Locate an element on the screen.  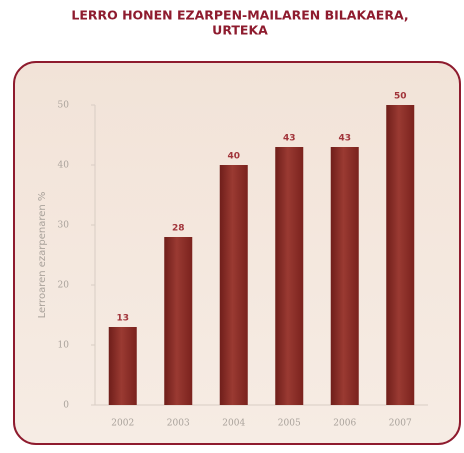
x-tick-label: 2002 is located at coordinates (122, 424).